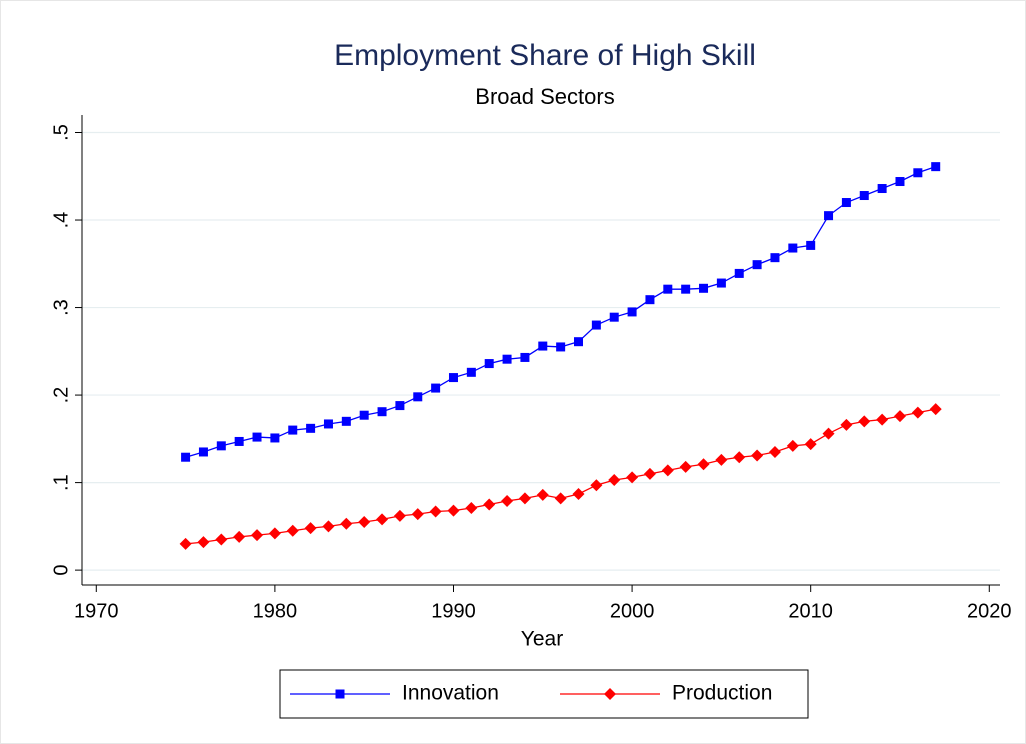 This screenshot has width=1026, height=744. Describe the element at coordinates (989, 611) in the screenshot. I see `x-tick-label: 2020` at that location.